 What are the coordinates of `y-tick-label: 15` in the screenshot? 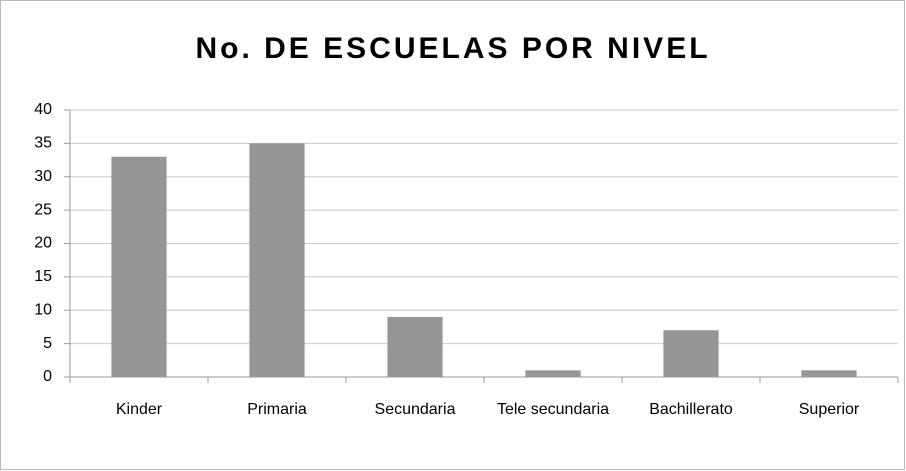 It's located at (43, 276).